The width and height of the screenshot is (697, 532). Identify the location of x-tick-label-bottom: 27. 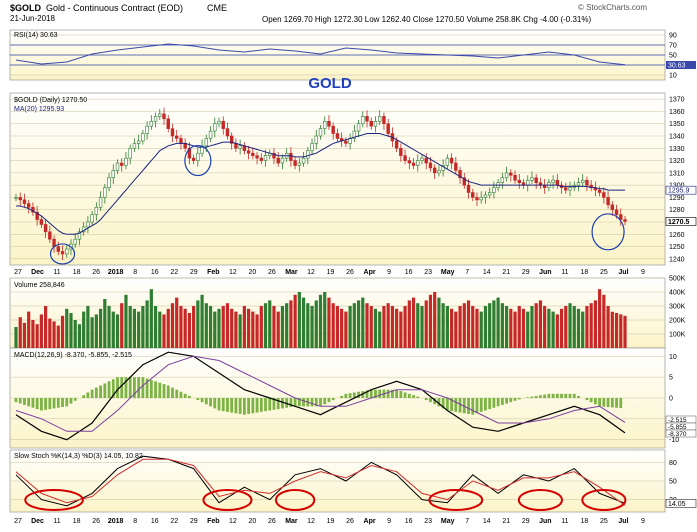
(18, 521).